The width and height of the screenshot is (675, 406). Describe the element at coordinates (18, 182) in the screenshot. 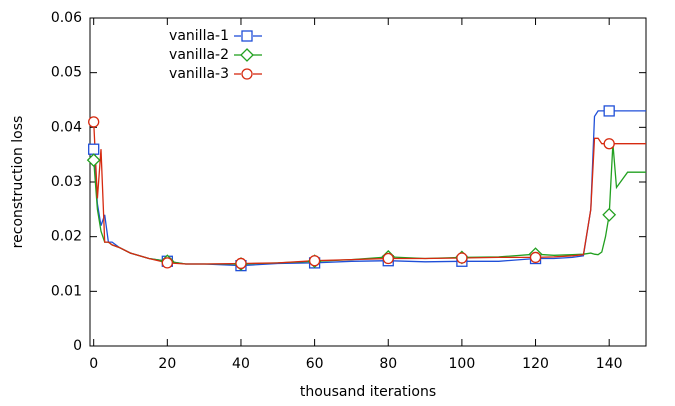

I see `y-axis-label: reconstruction loss` at that location.